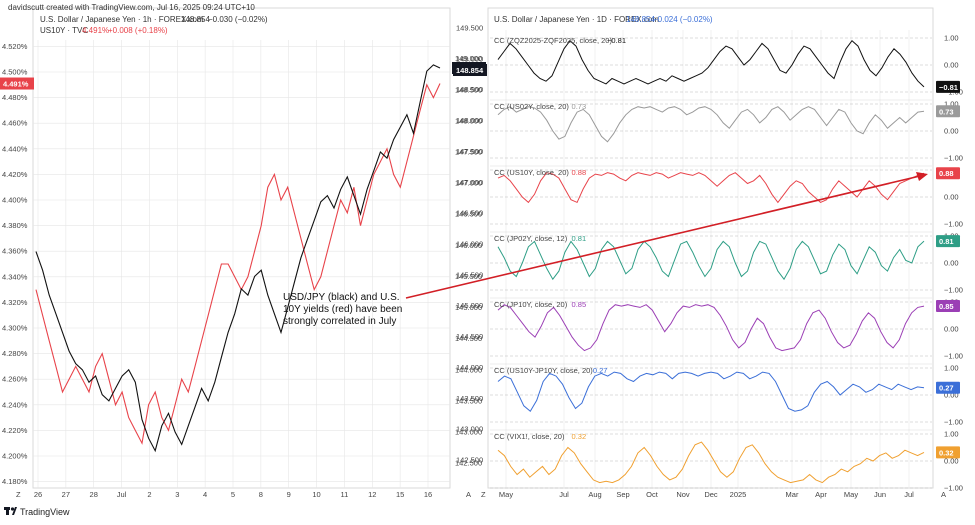 The width and height of the screenshot is (975, 525). What do you see at coordinates (95, 30) in the screenshot?
I see `left-legend-us10y-value: 4.491%` at bounding box center [95, 30].